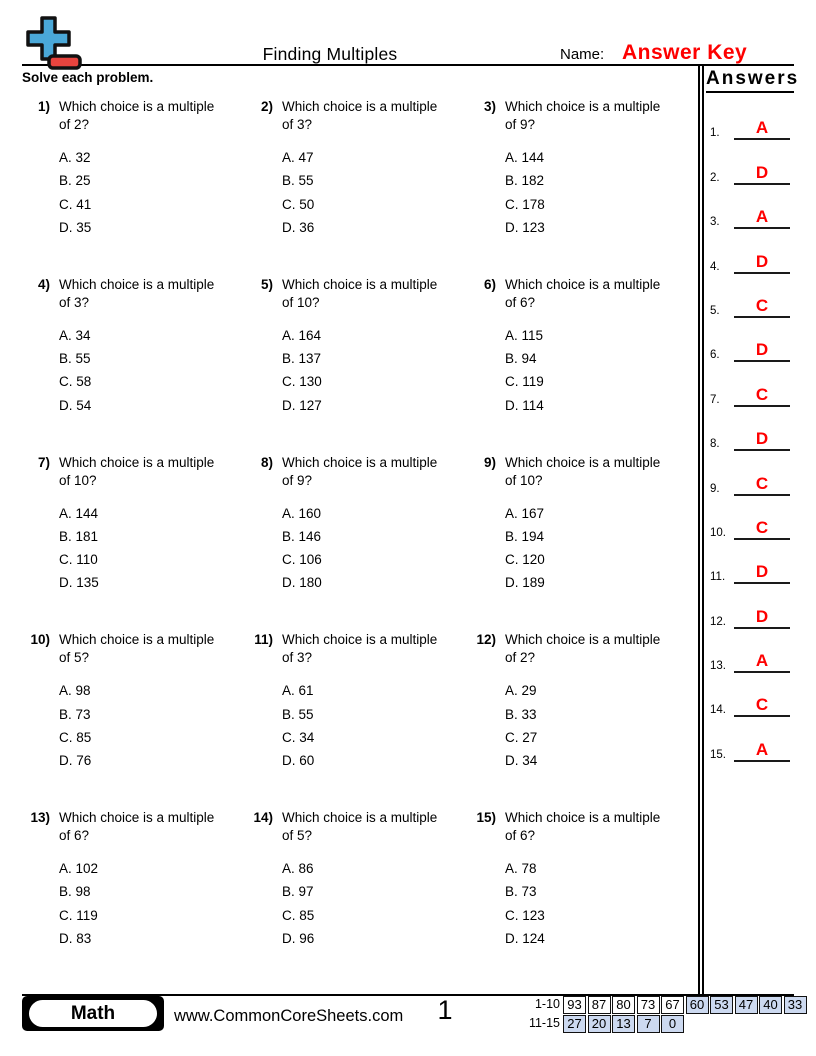 Image resolution: width=816 pixels, height=1056 pixels. I want to click on answer-number: 4., so click(715, 266).